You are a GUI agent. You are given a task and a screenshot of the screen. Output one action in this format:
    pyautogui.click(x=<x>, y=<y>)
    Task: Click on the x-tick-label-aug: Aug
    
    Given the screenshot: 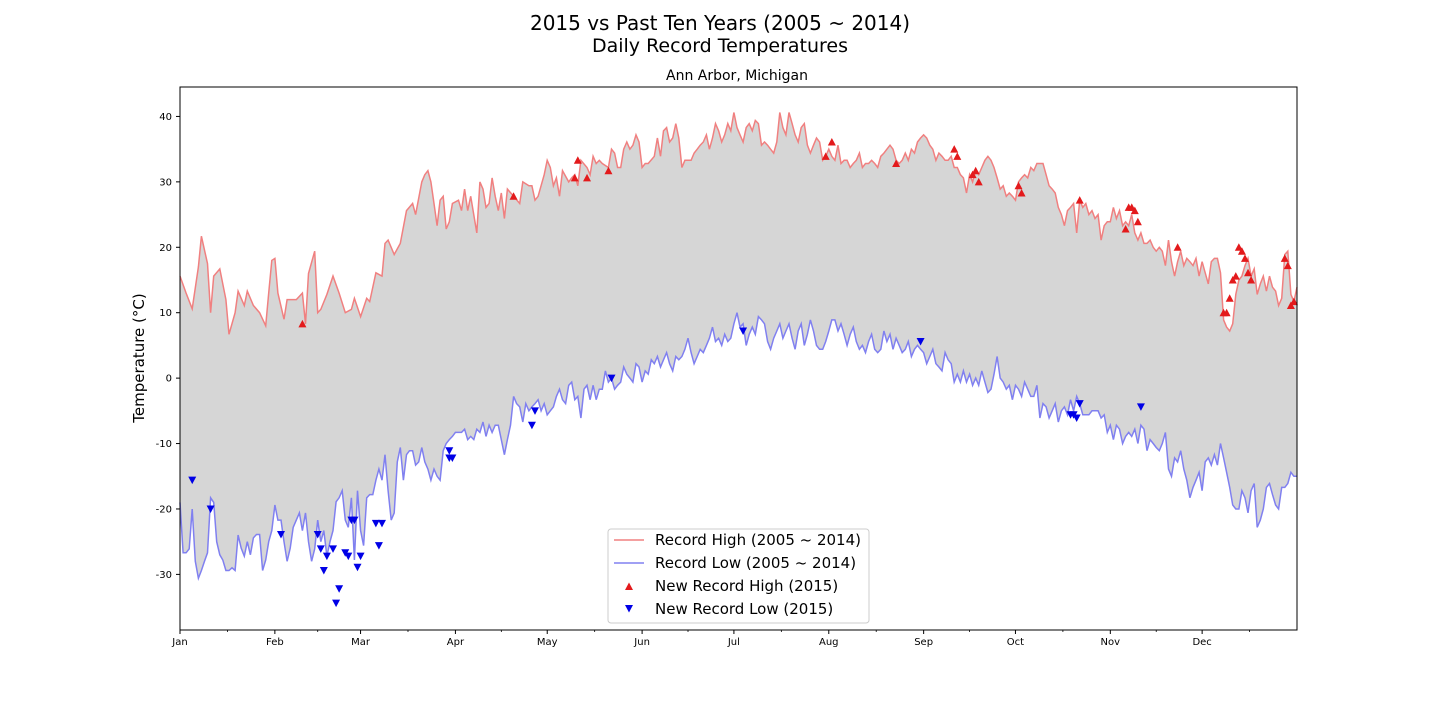 What is the action you would take?
    pyautogui.click(x=829, y=642)
    